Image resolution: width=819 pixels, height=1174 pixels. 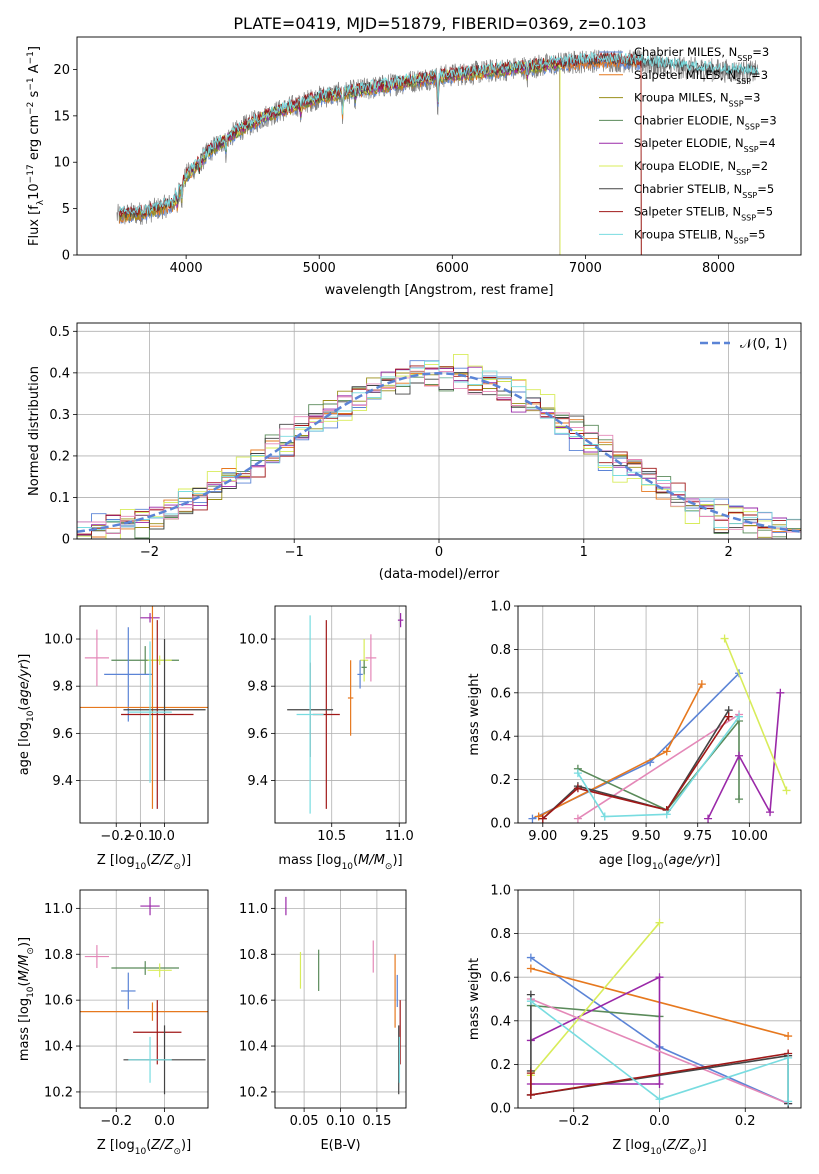 I want to click on age_vs_mass-plot-area, so click(x=345, y=713).